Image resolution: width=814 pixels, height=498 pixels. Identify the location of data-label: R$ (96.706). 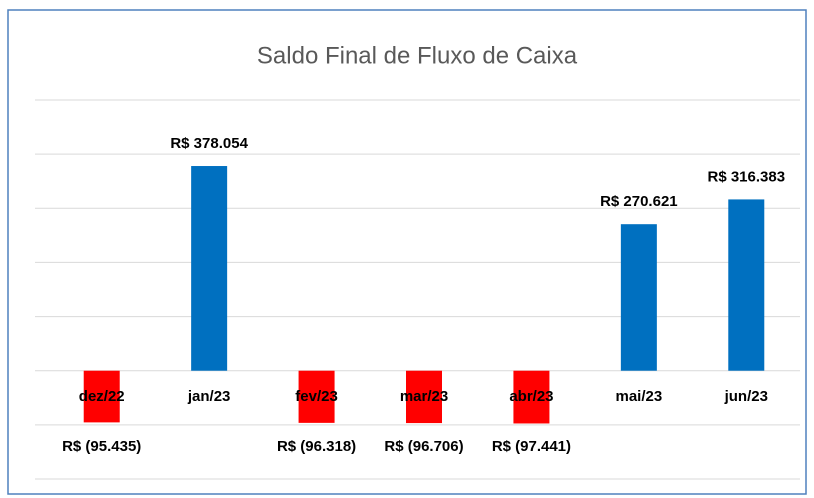
(423, 446).